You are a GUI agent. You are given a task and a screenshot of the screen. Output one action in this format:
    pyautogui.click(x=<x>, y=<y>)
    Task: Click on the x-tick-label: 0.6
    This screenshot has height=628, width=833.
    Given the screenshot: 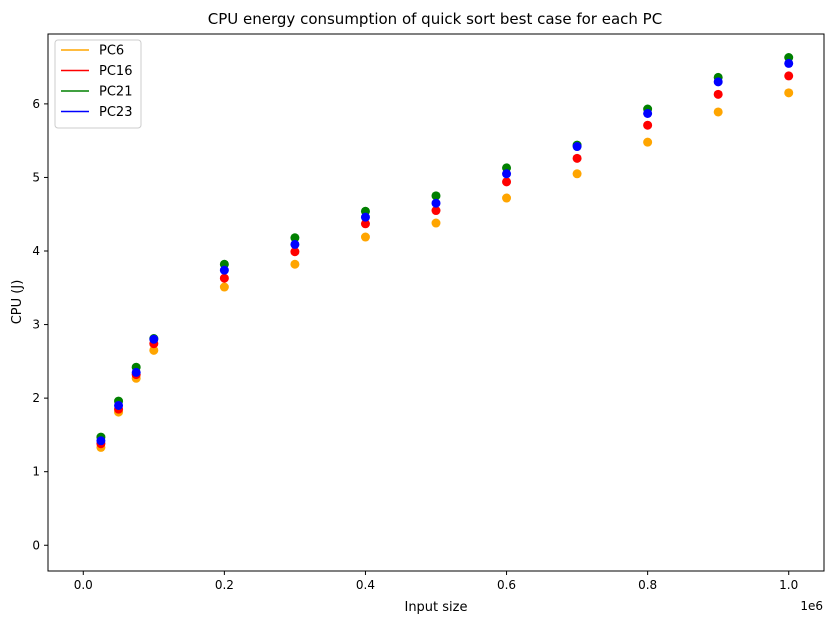 What is the action you would take?
    pyautogui.click(x=506, y=585)
    